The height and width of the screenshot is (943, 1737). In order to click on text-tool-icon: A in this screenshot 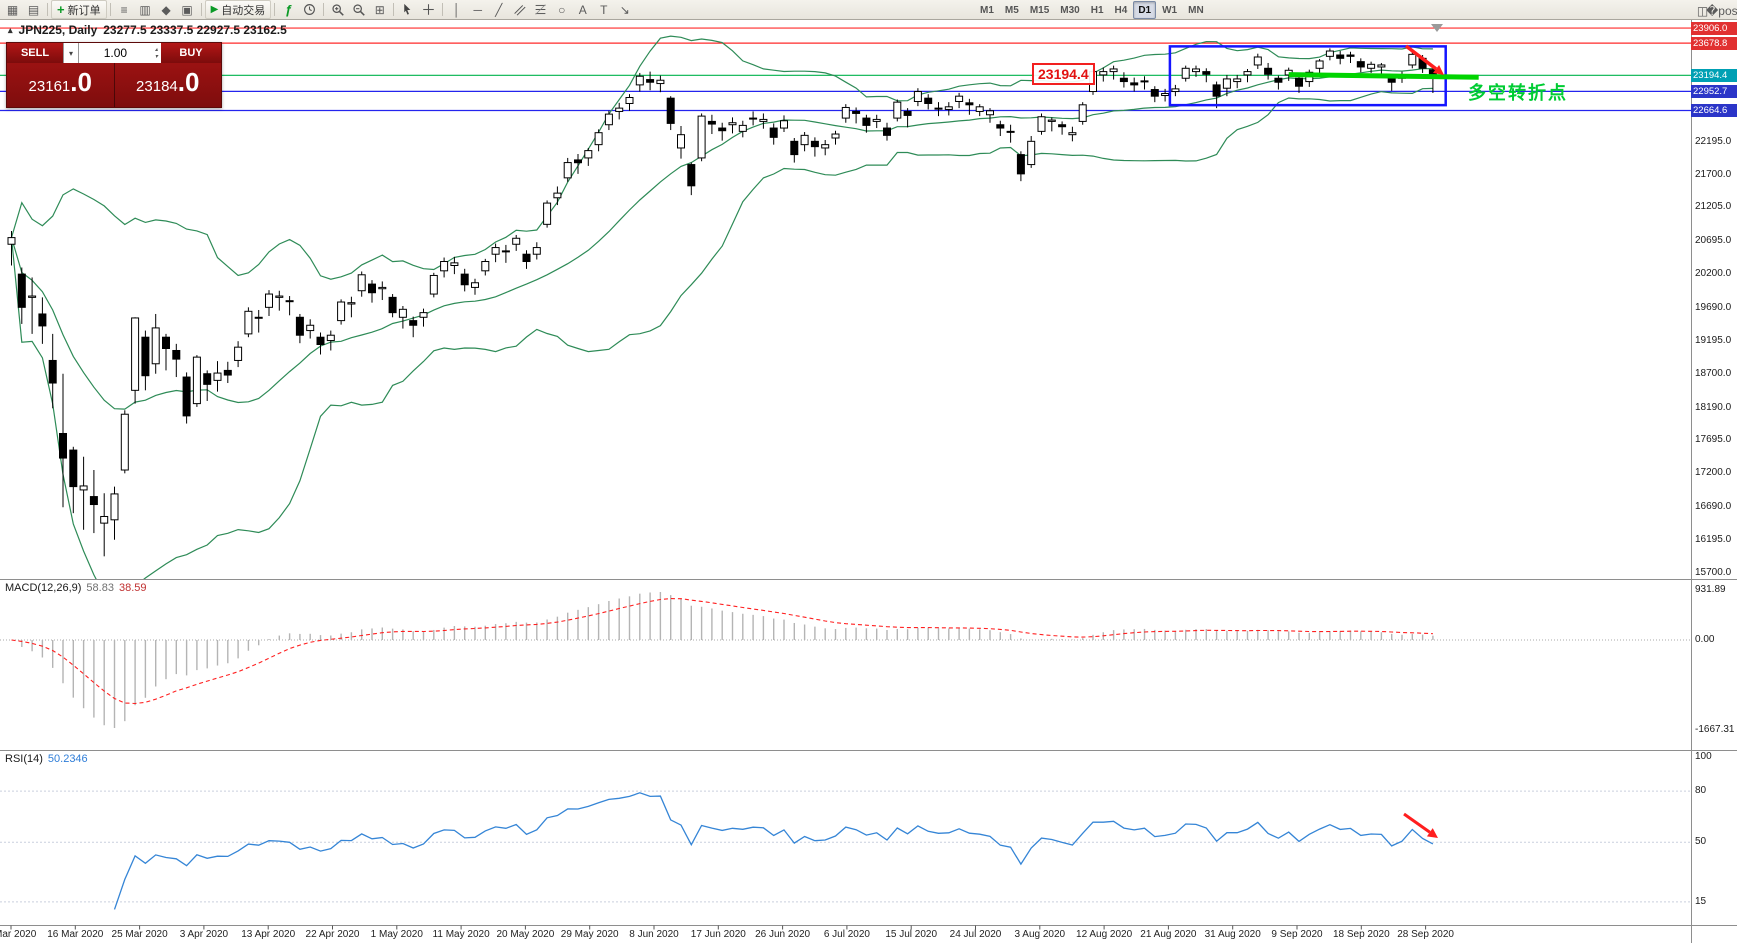, I will do `click(582, 9)`.